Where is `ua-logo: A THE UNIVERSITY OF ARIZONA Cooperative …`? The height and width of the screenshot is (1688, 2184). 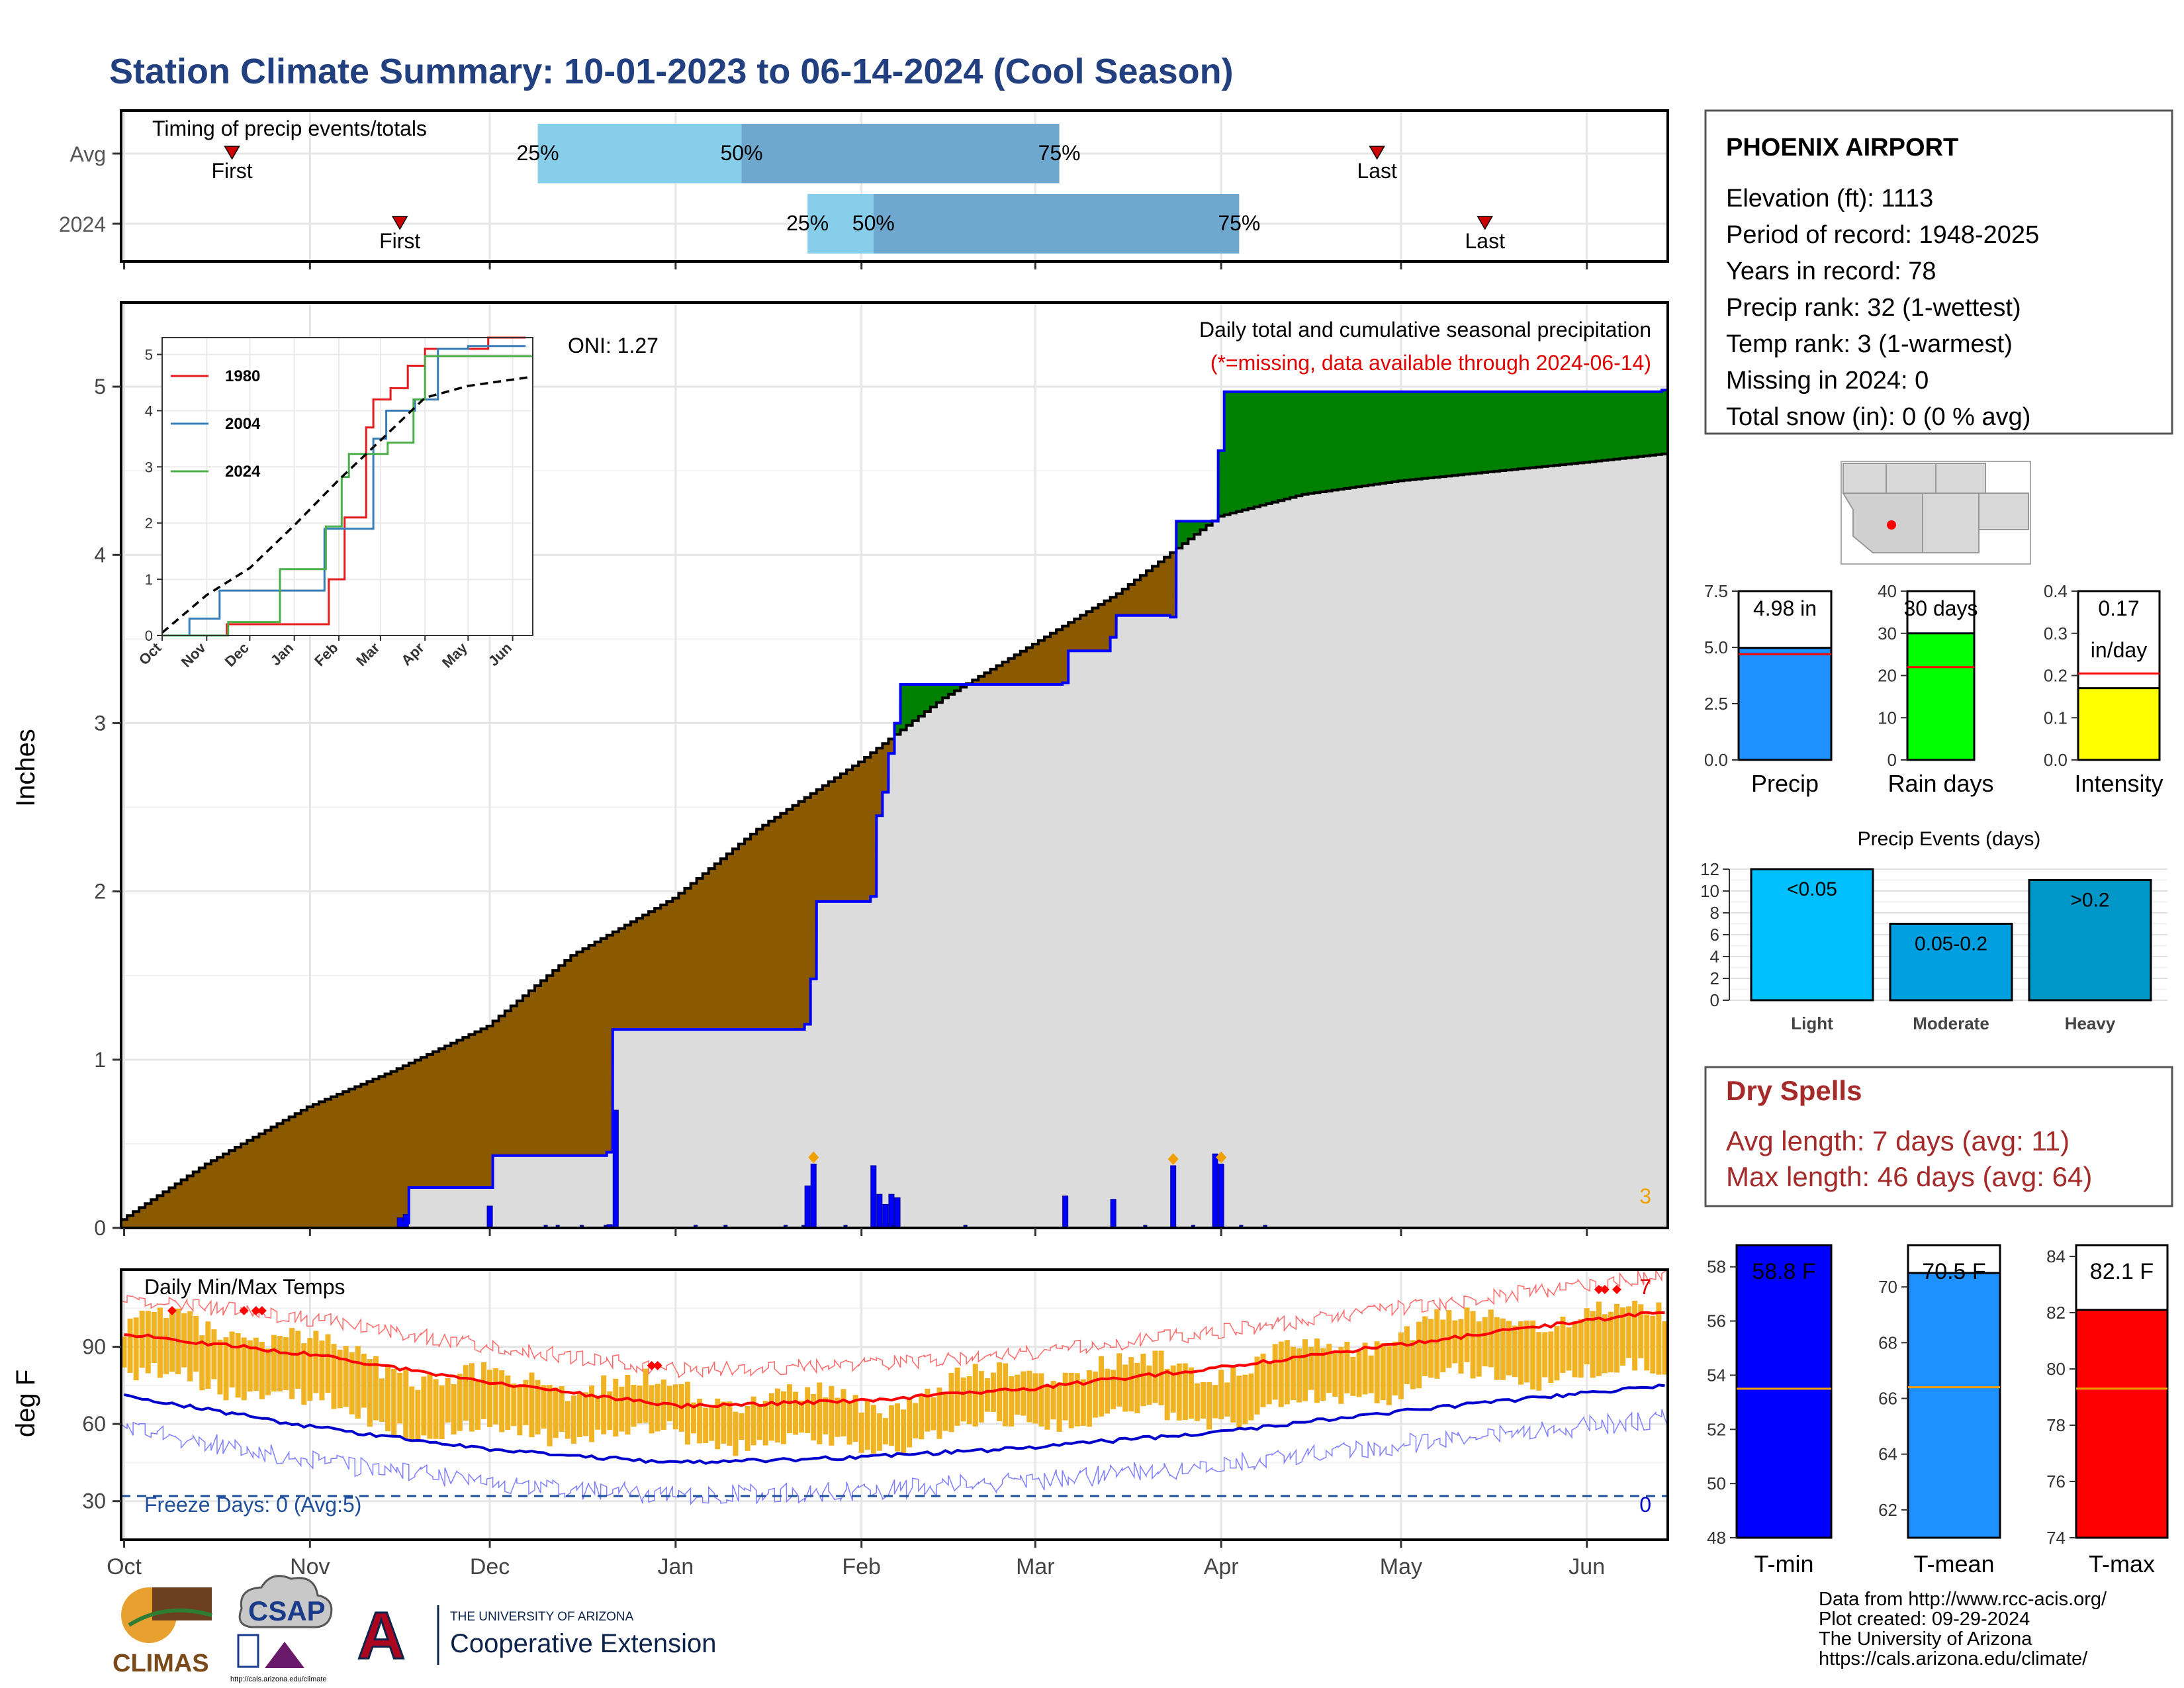
ua-logo: A THE UNIVERSITY OF ARIZONA Cooperative … is located at coordinates (537, 1636).